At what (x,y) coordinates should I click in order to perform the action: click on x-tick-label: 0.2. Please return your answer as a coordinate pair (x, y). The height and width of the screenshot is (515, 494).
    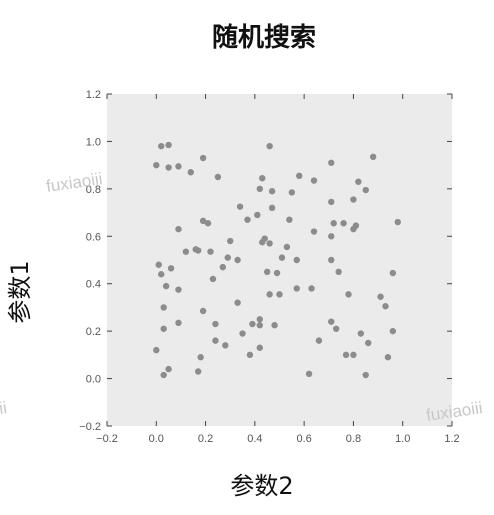
    Looking at the image, I should click on (205, 439).